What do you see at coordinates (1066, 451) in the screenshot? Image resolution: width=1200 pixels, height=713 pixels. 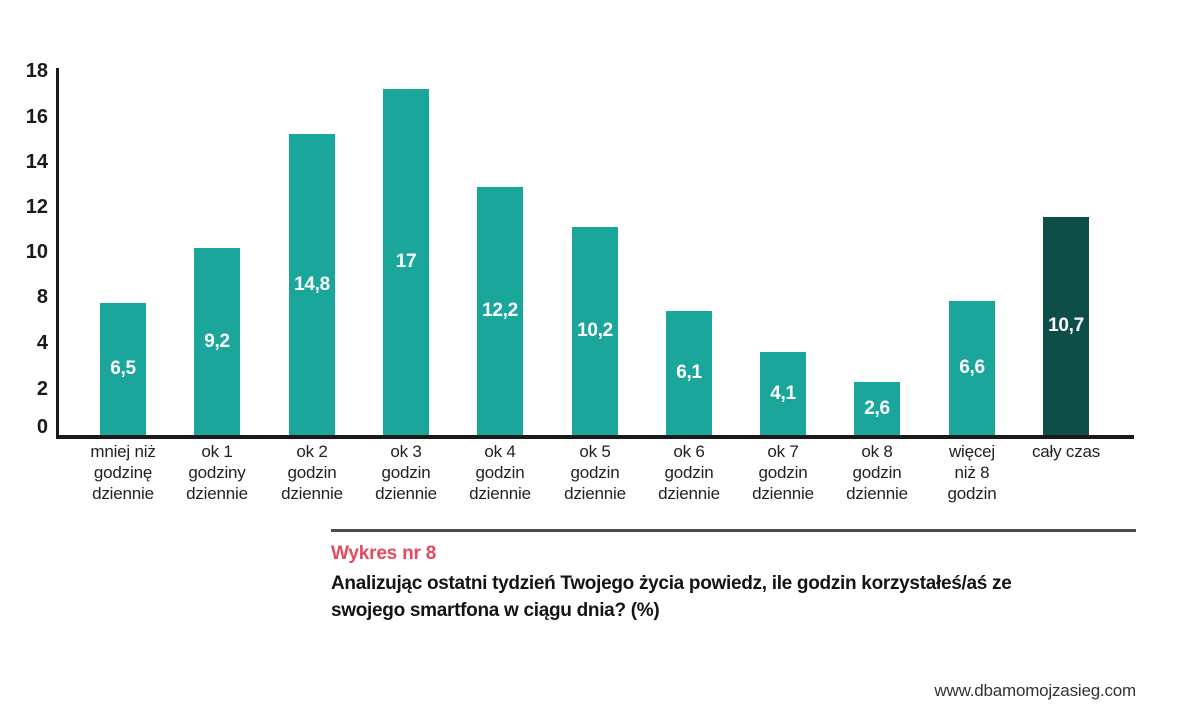 I see `x-axis-label: cały czas` at bounding box center [1066, 451].